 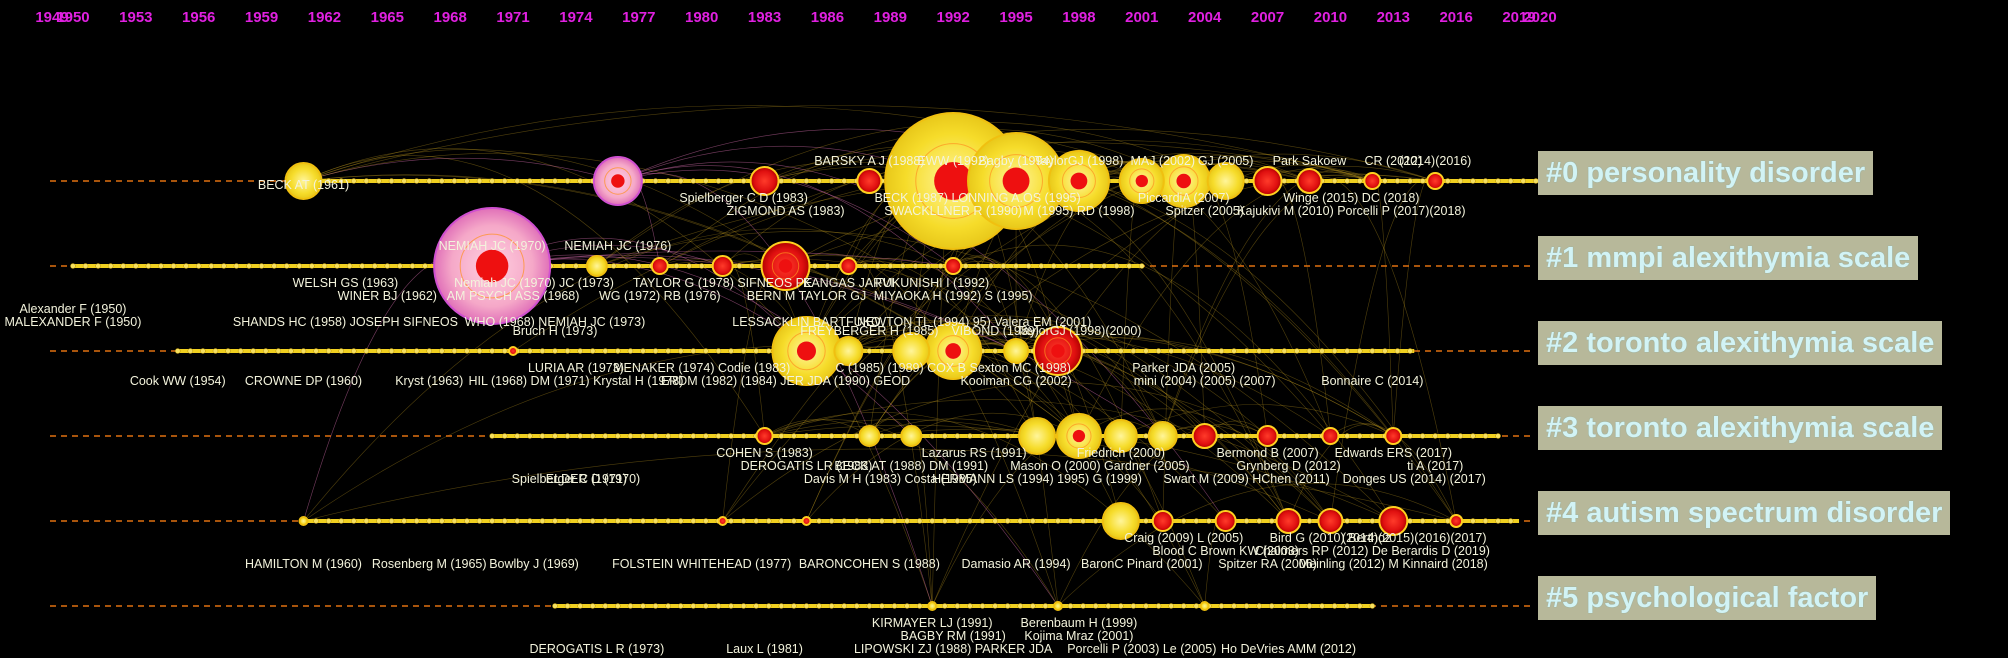 I want to click on cluster-label-1: #1 mmpi alexithymia scale, so click(x=1728, y=258).